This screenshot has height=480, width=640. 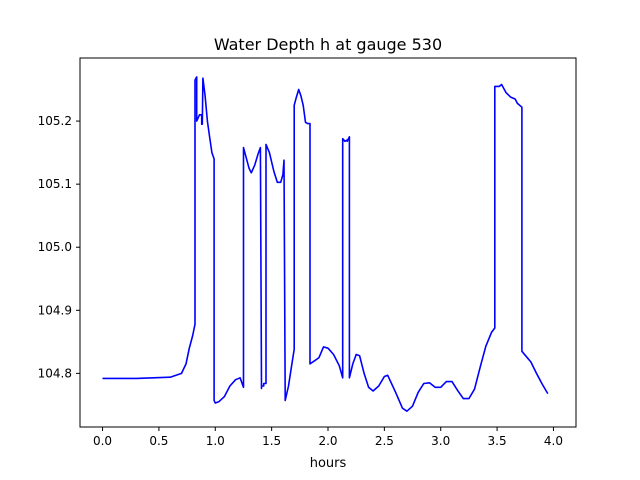 I want to click on x-tick-label: 4.0, so click(x=553, y=441).